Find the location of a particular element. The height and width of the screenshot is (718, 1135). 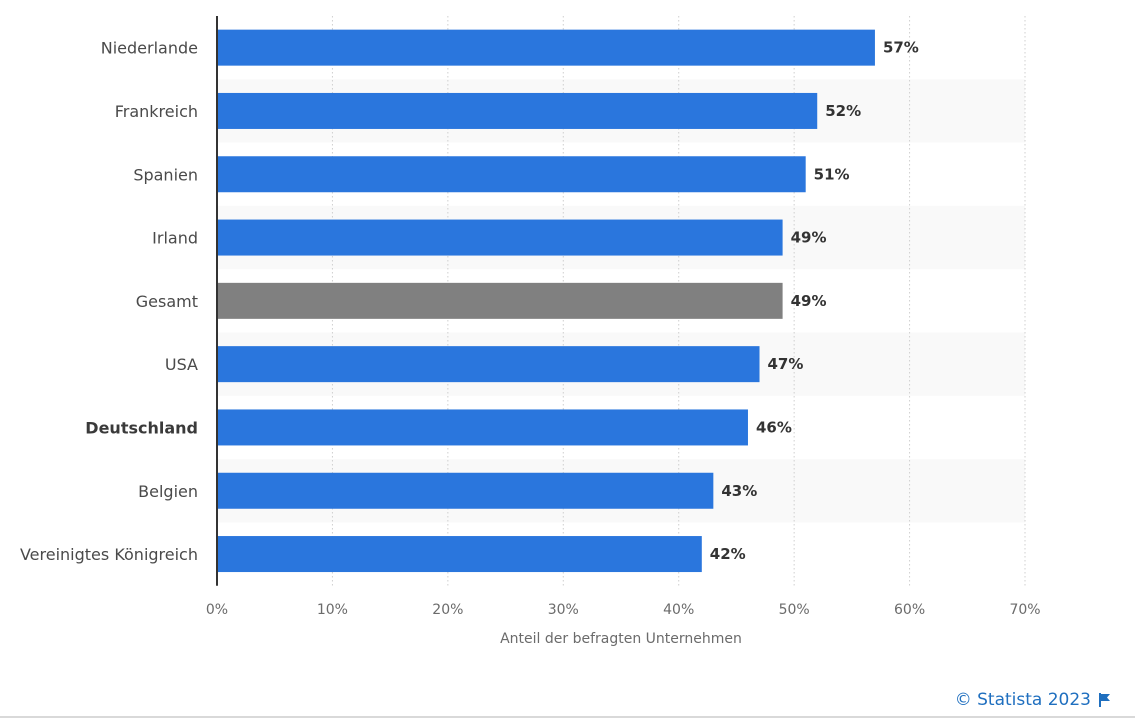

x-tick-label: 70% is located at coordinates (1024, 610).